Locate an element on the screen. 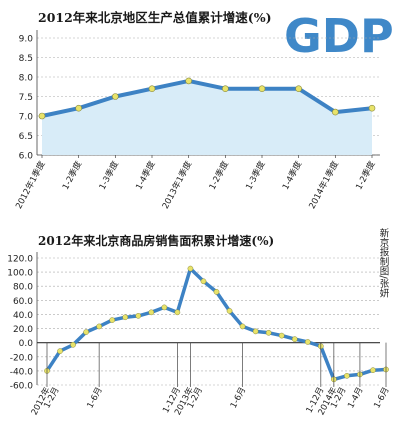 The width and height of the screenshot is (400, 423). chart-credit: 新京报制图/张妍 is located at coordinates (384, 262).